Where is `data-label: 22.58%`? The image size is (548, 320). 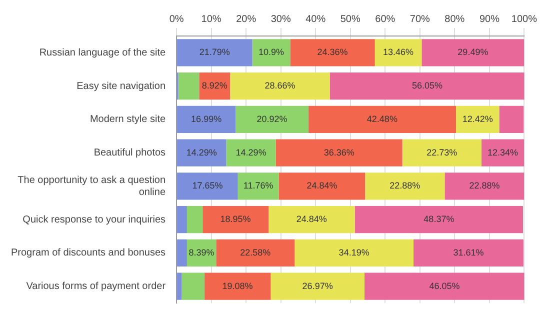
data-label: 22.58% is located at coordinates (255, 252).